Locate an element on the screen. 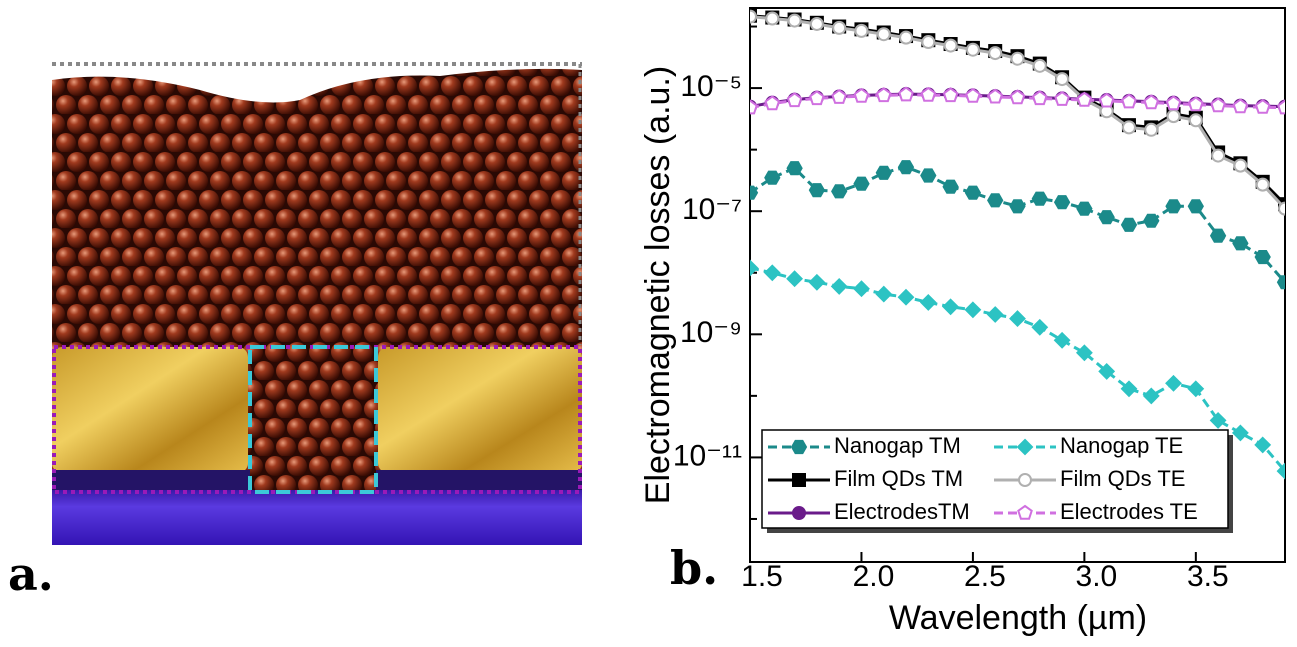 This screenshot has width=1297, height=647. legend-label: Film QDs TM is located at coordinates (898, 478).